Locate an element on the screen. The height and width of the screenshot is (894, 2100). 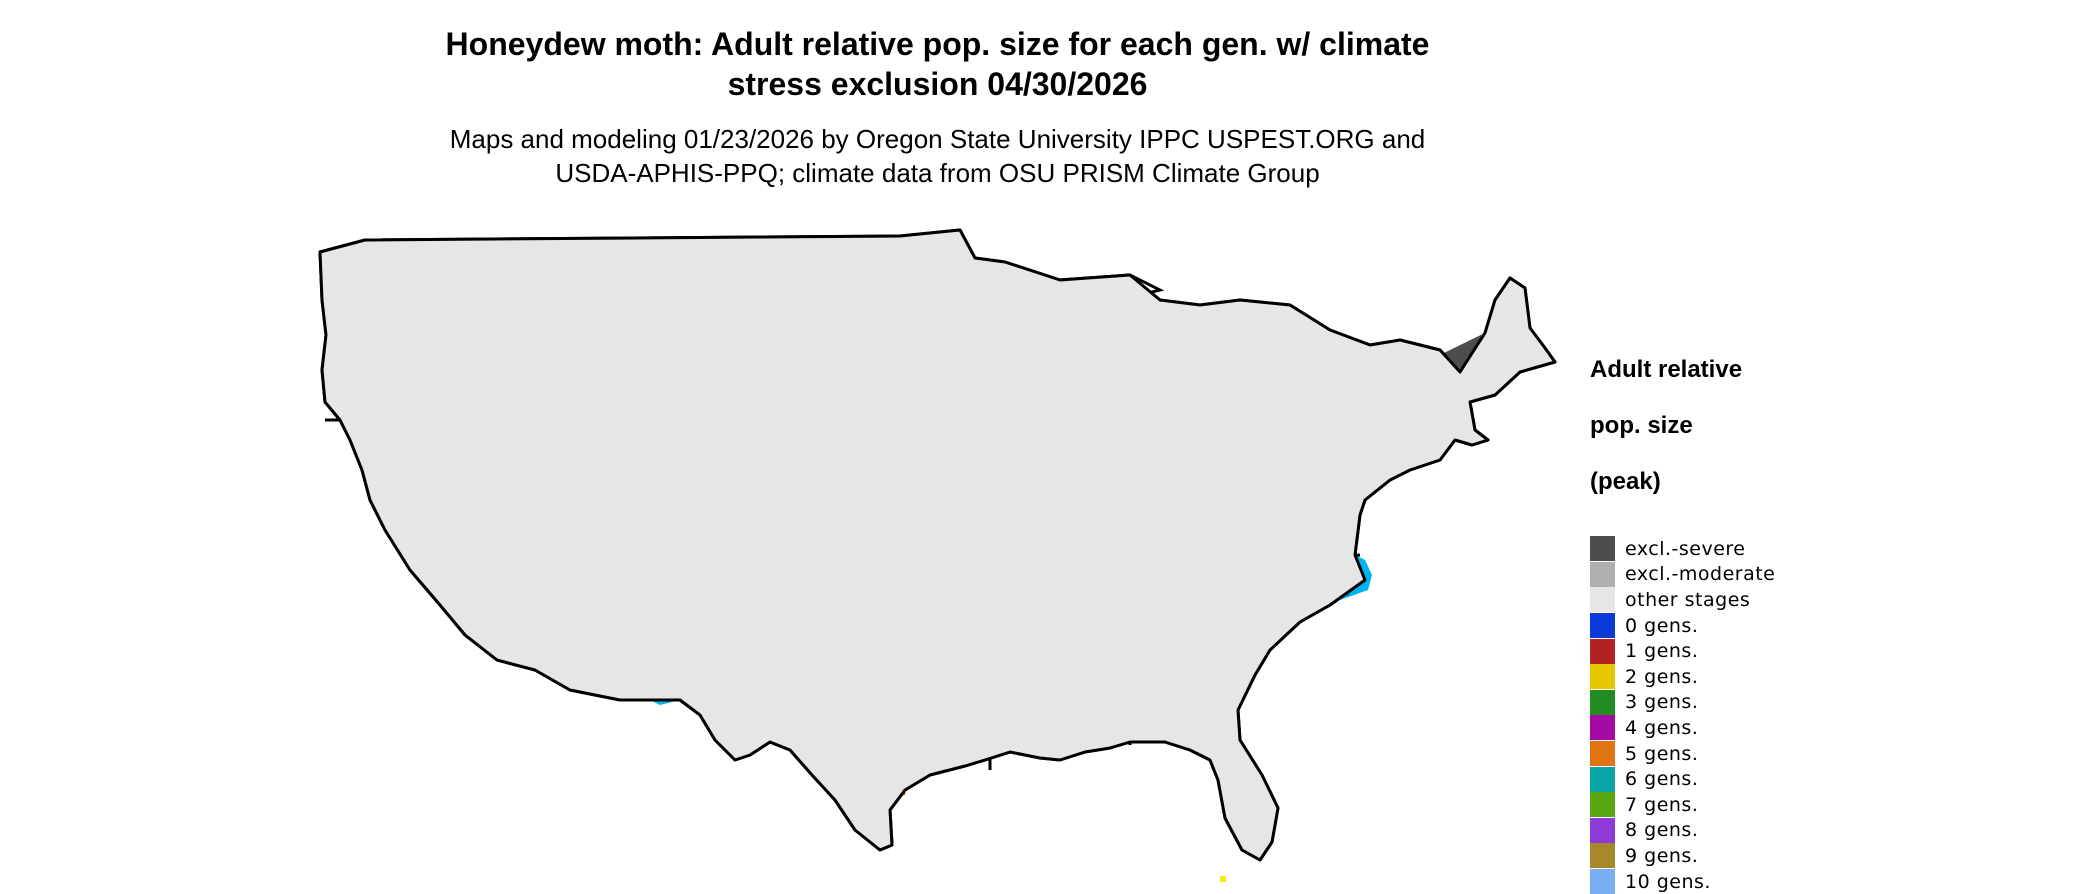
legend-item: 2 gens. is located at coordinates (1720, 677).